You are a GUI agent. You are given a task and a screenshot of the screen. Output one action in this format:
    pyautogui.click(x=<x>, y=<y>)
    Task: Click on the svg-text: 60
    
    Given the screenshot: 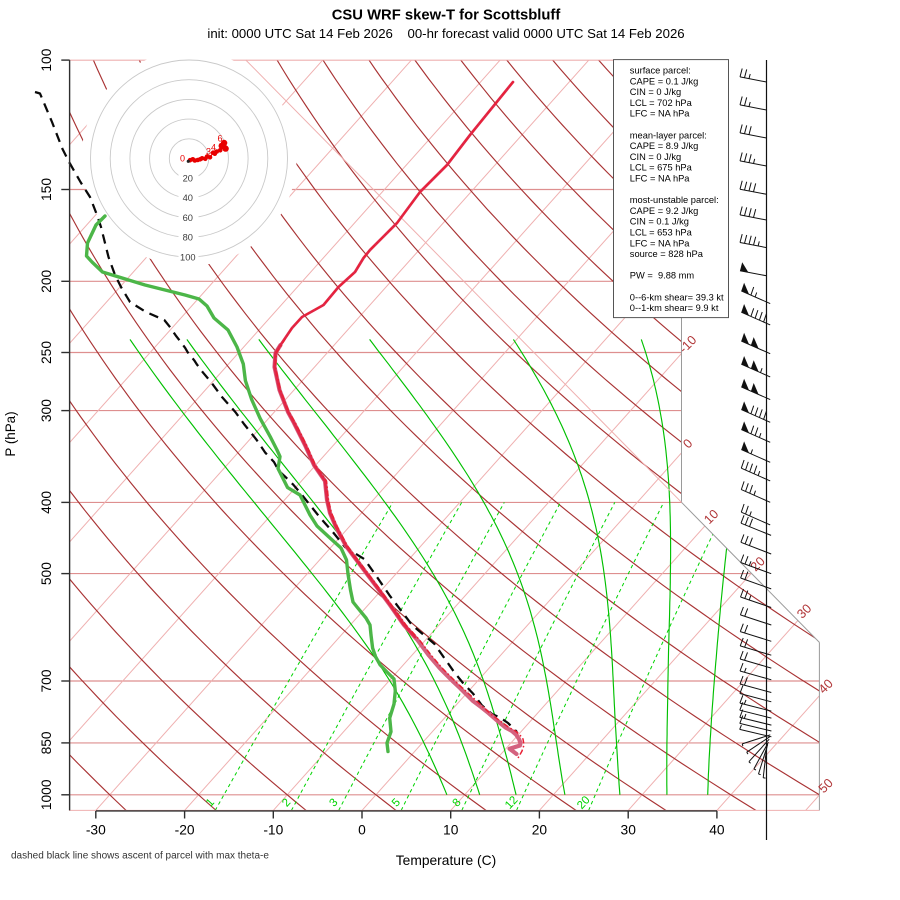 What is the action you would take?
    pyautogui.click(x=188, y=218)
    